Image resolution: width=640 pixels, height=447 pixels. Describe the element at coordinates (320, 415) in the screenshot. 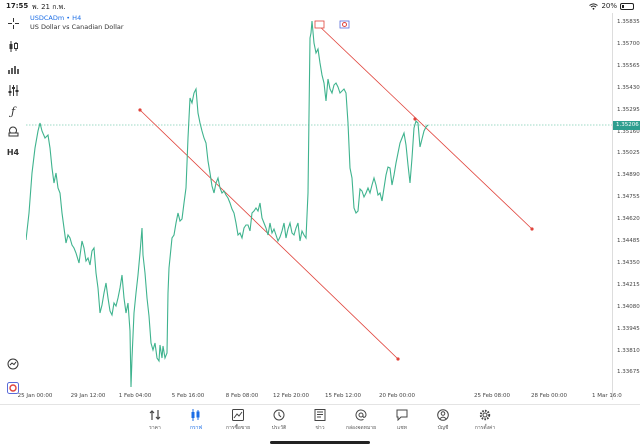

I see `news-icon` at that location.